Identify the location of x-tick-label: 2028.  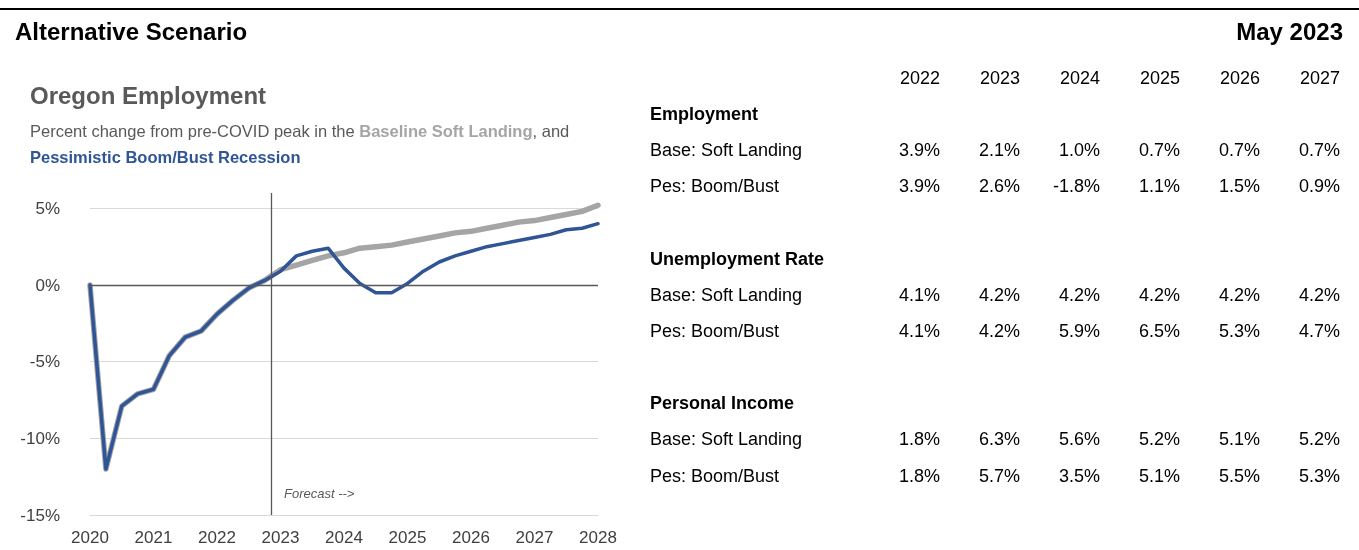
(598, 537).